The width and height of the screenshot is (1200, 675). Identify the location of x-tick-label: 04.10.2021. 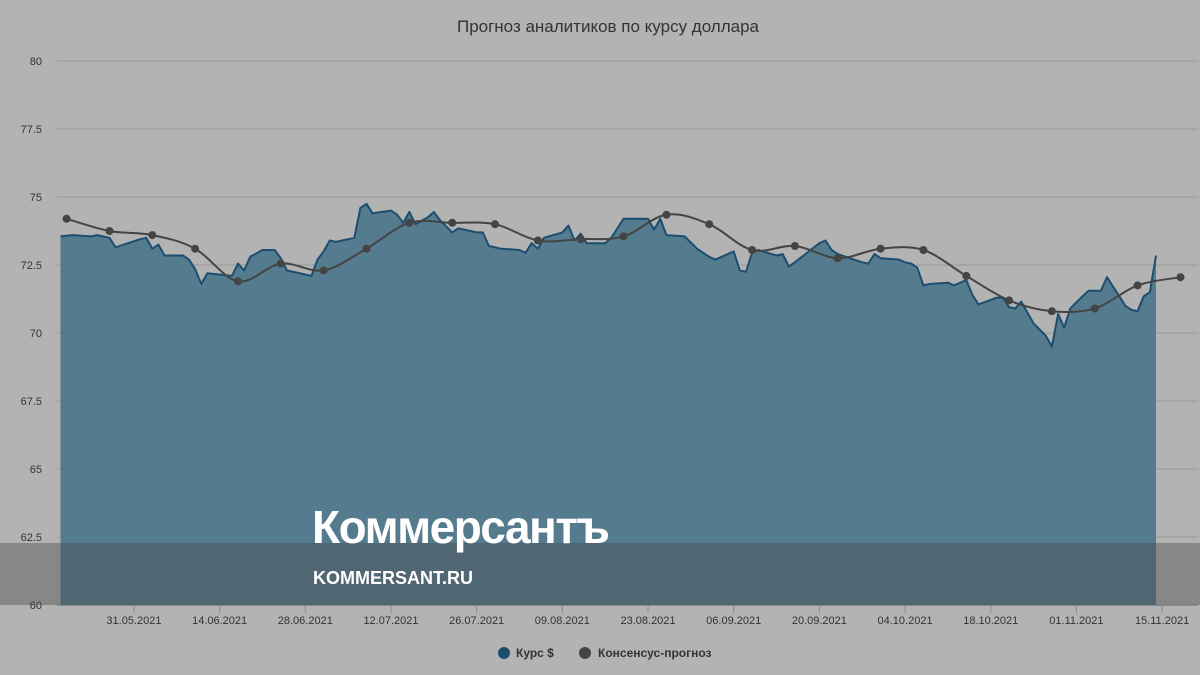
(905, 621).